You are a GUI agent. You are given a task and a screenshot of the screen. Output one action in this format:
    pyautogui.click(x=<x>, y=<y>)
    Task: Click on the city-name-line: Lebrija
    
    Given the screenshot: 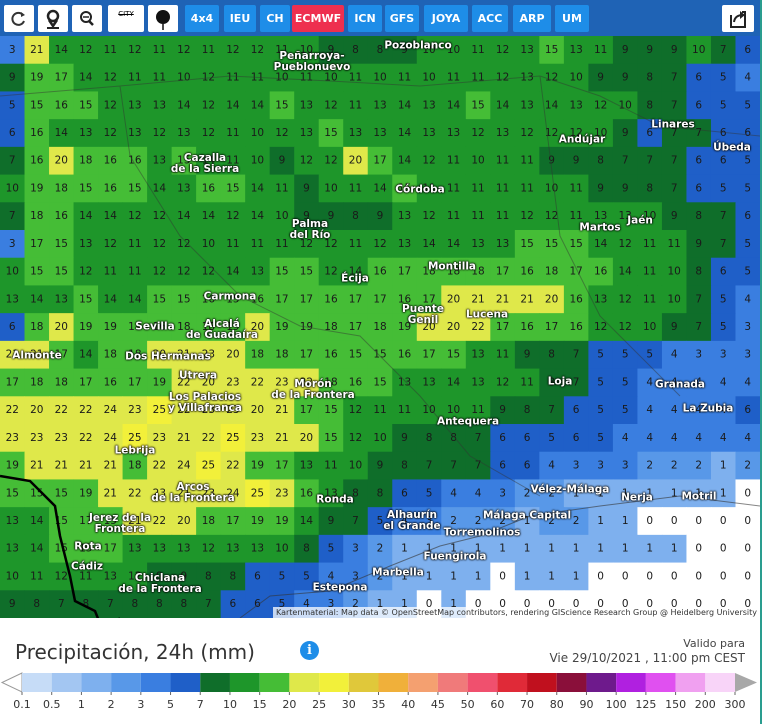 What is the action you would take?
    pyautogui.click(x=135, y=450)
    